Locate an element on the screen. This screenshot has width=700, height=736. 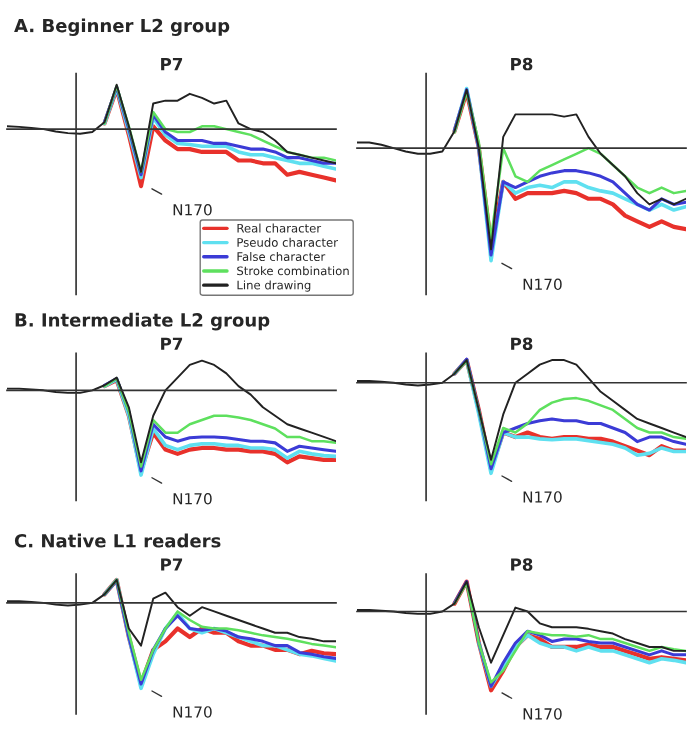
text: C. Native L1 readers is located at coordinates (117, 540).